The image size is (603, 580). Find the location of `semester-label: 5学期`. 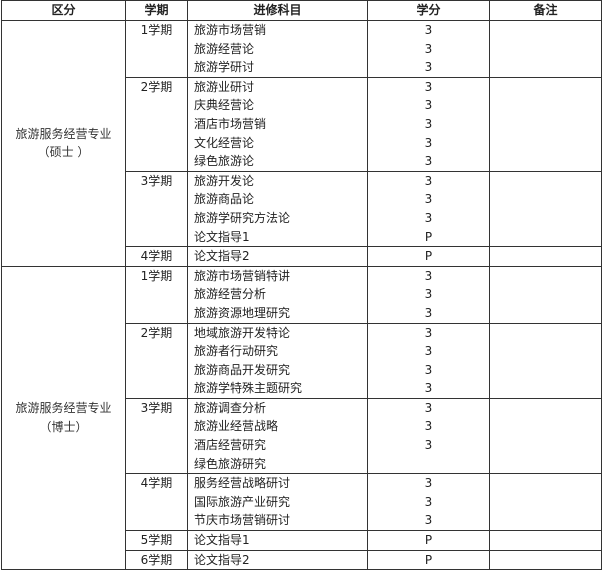

semester-label: 5学期 is located at coordinates (156, 540).